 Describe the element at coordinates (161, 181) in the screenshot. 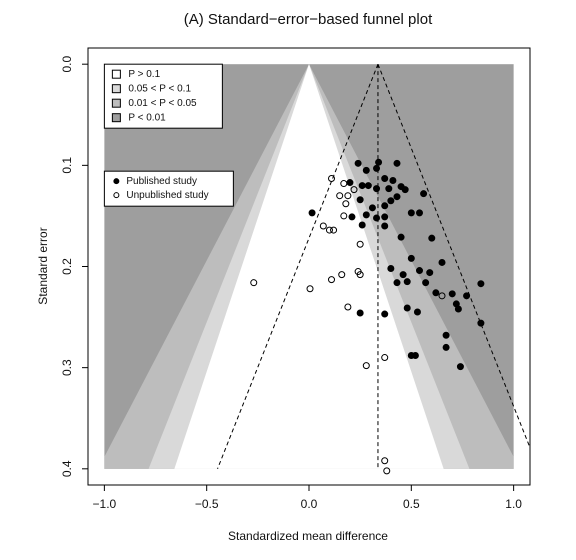

I see `legend-label: Published study` at that location.